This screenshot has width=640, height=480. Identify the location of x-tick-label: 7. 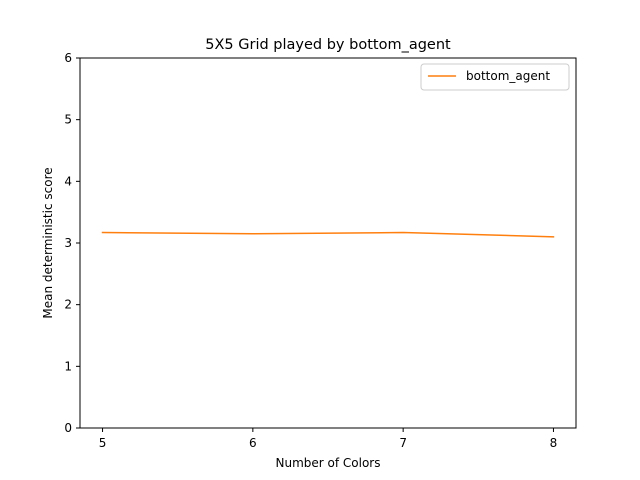
(403, 443).